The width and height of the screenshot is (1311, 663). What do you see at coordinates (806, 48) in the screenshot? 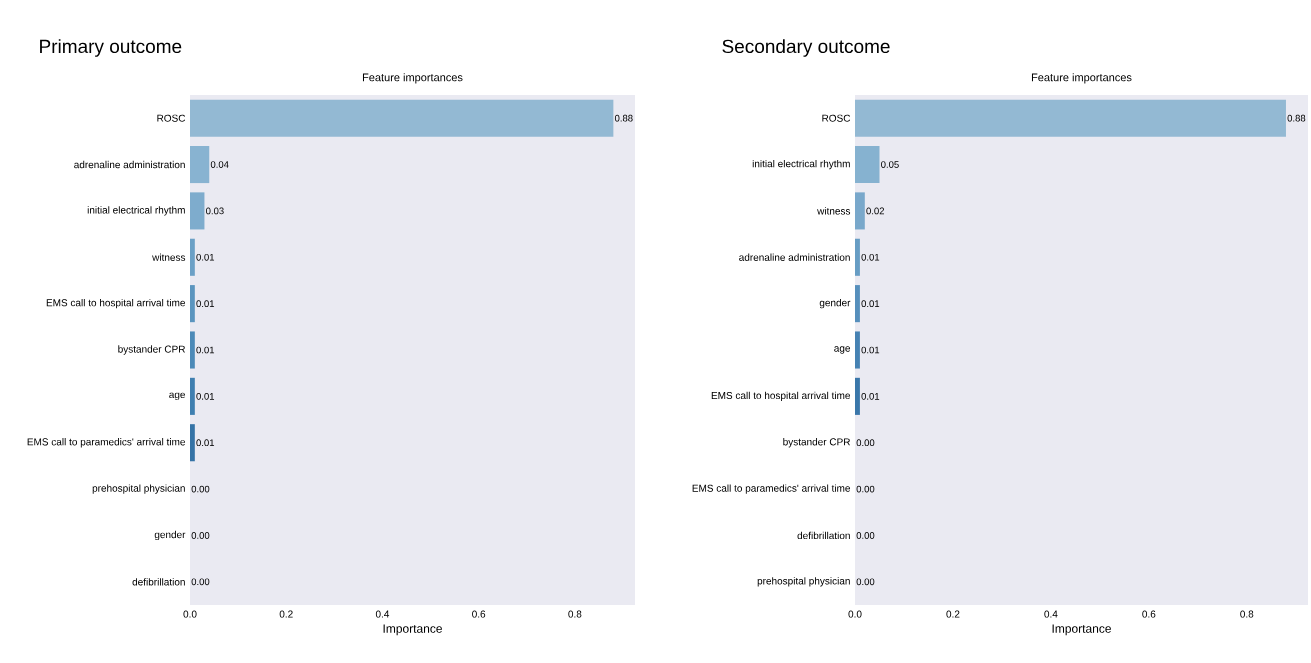
I see `chart-title: Secondary outcome` at bounding box center [806, 48].